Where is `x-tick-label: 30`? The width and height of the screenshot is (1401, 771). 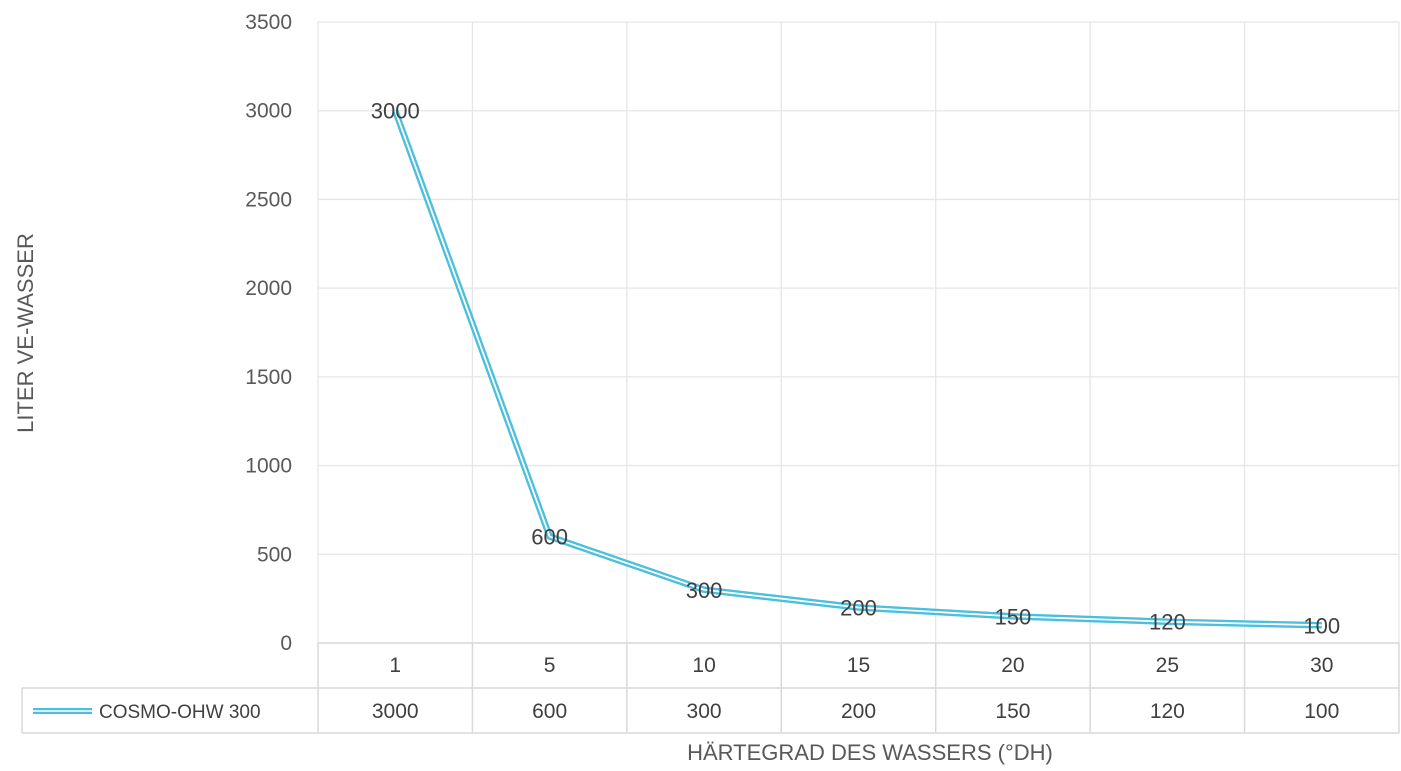 x-tick-label: 30 is located at coordinates (1321, 665).